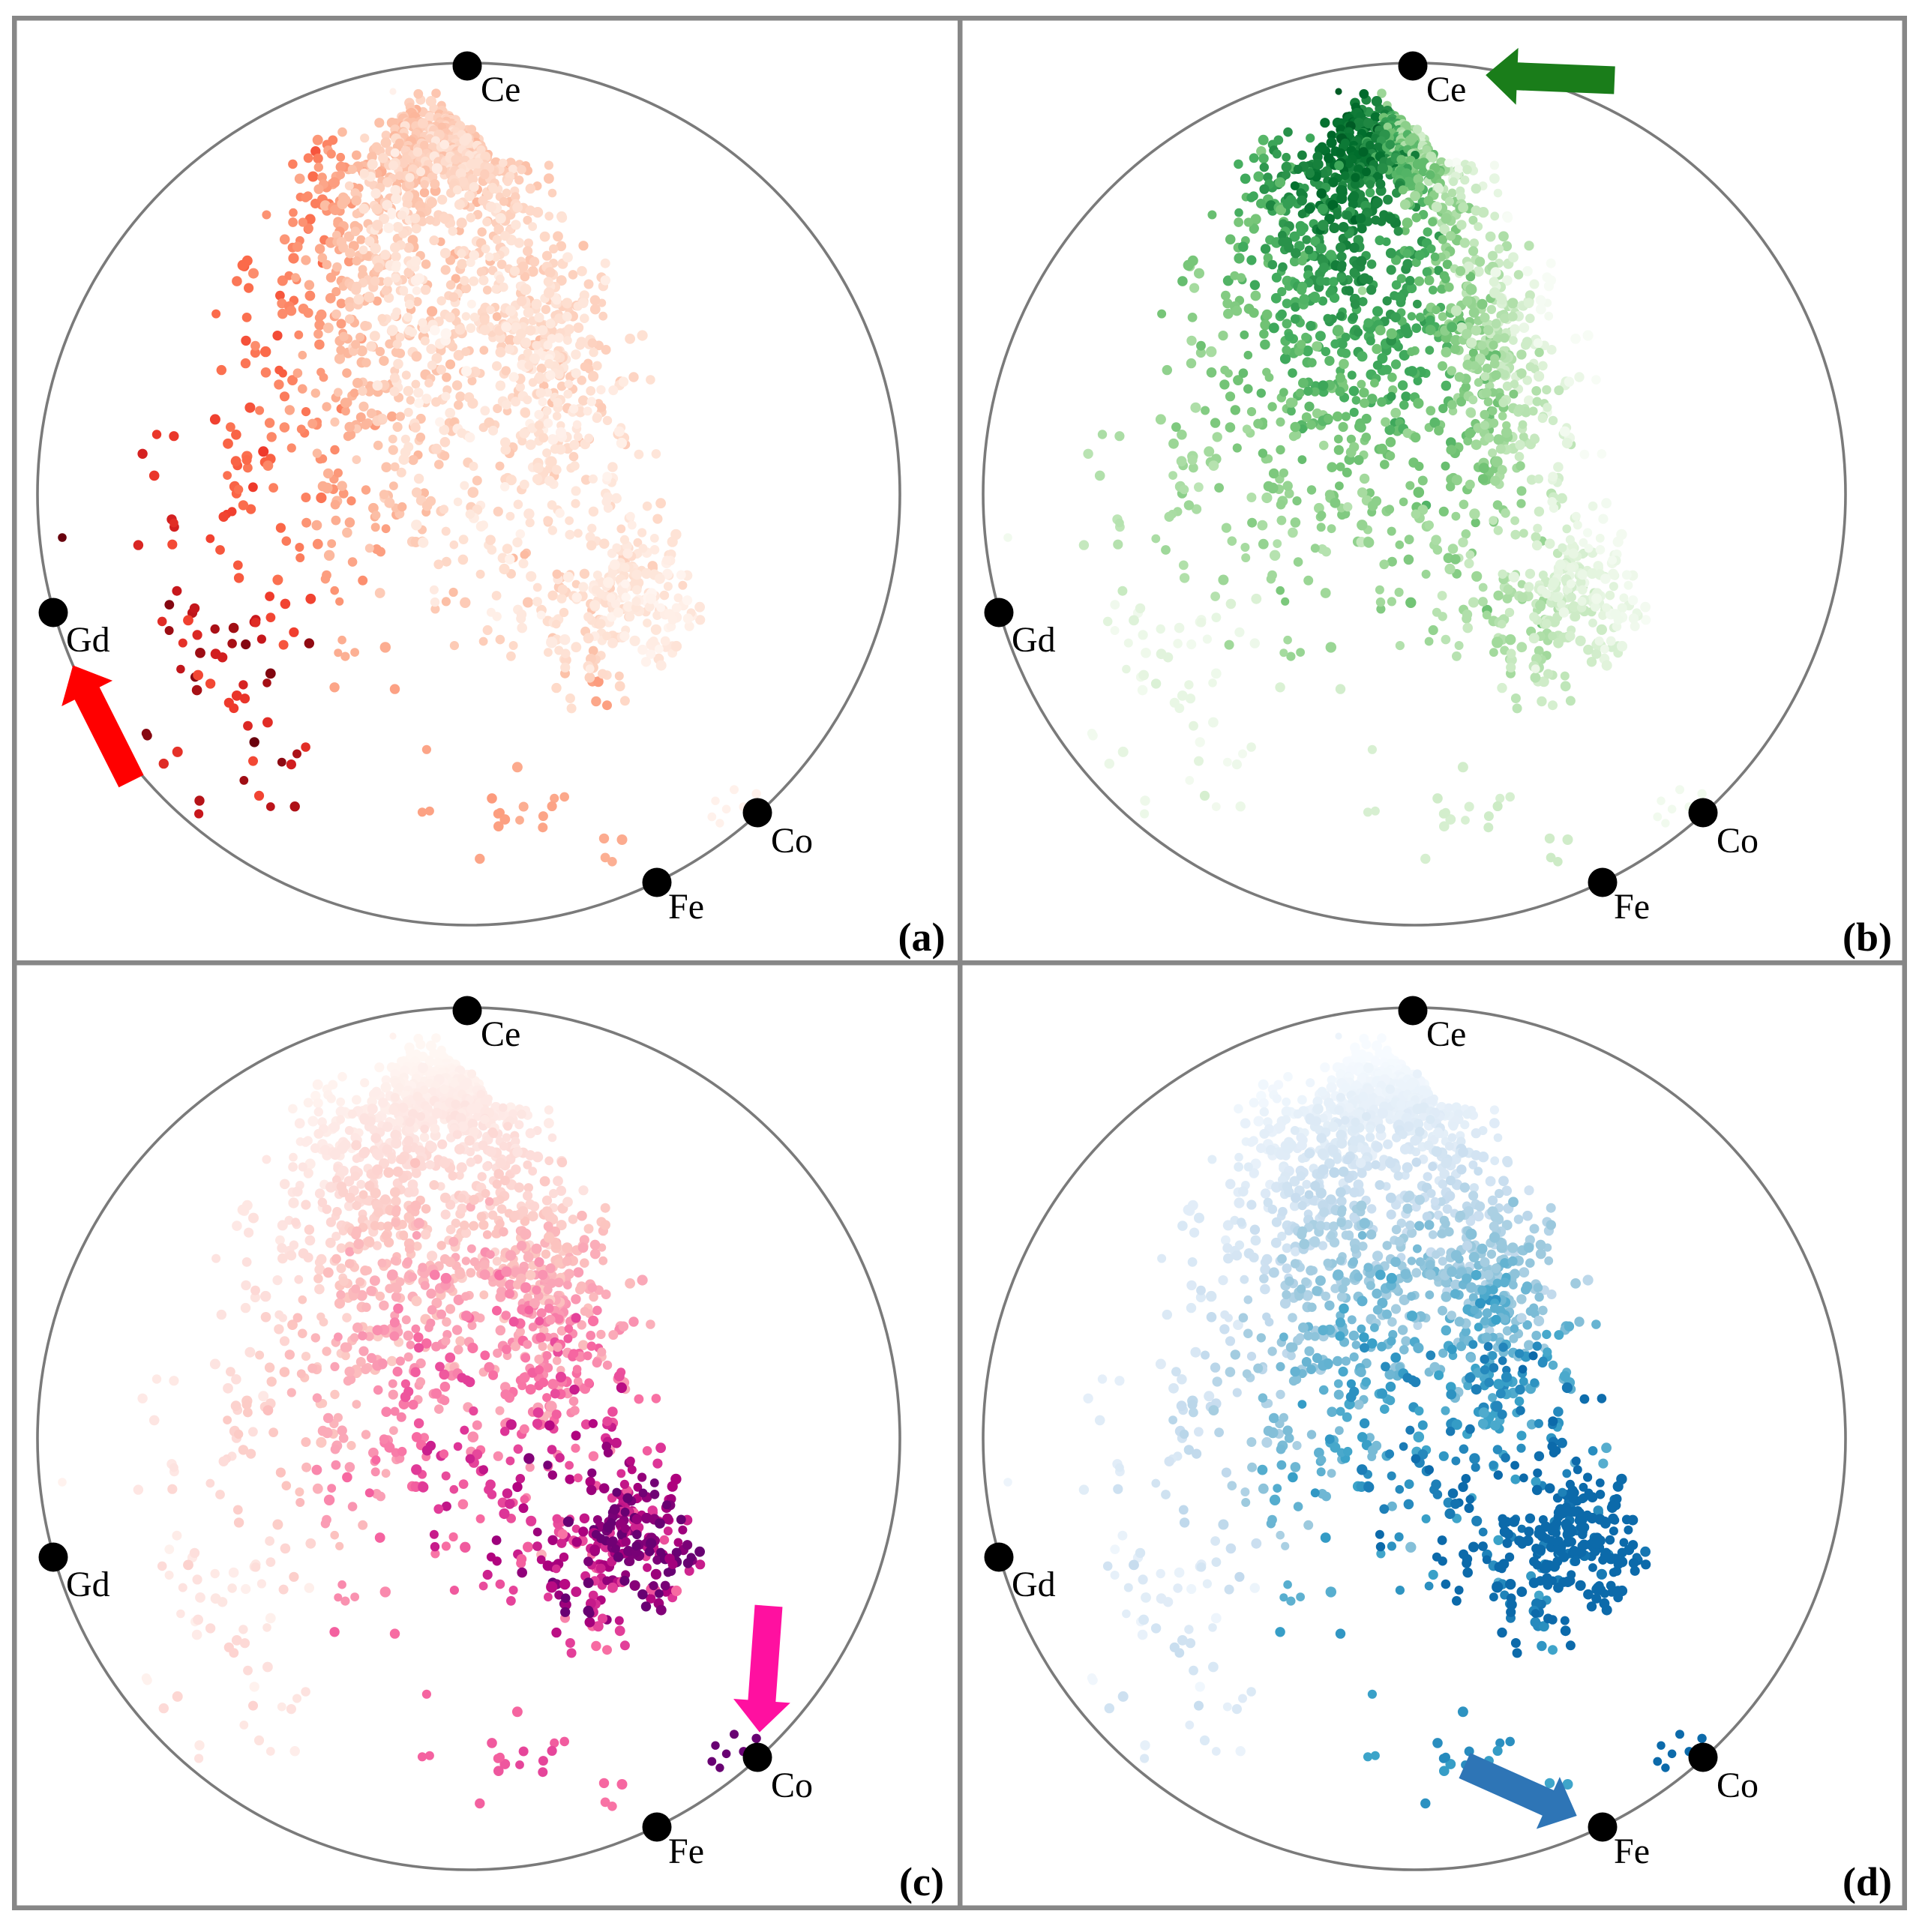 The height and width of the screenshot is (1932, 1919). Describe the element at coordinates (1867, 937) in the screenshot. I see `svg-text: (b)` at that location.